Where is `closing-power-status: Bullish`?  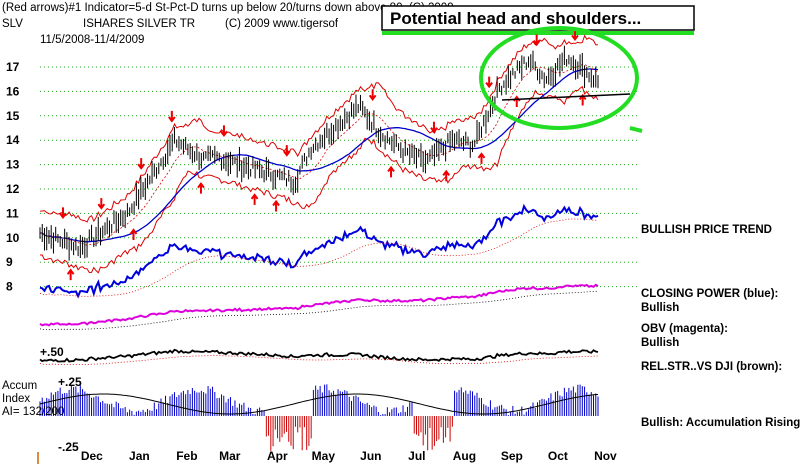 closing-power-status: Bullish is located at coordinates (660, 308).